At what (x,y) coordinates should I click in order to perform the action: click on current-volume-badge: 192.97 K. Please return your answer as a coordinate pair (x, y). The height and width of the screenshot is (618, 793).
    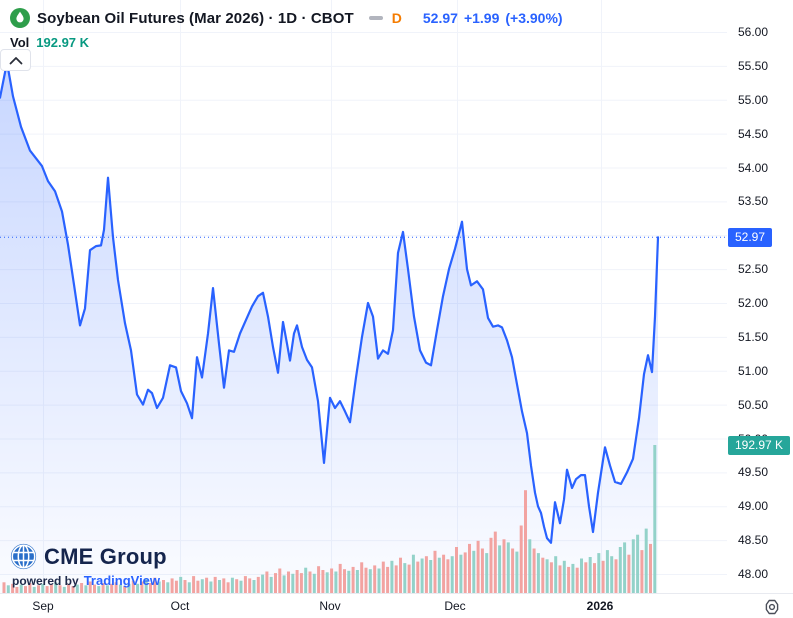
    Looking at the image, I should click on (759, 445).